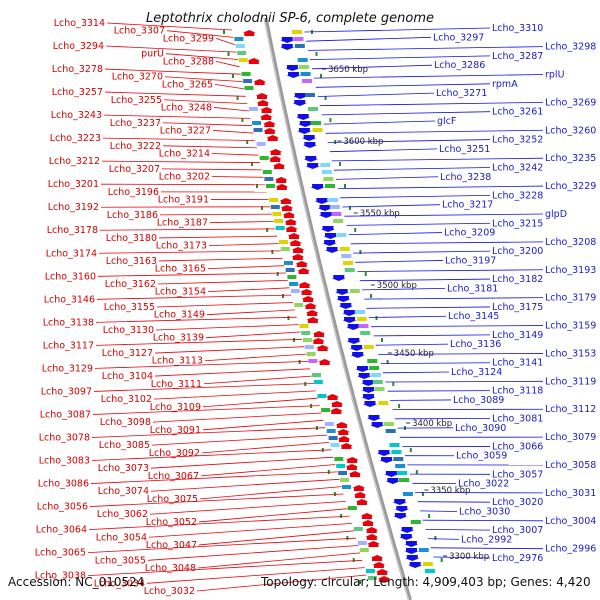  What do you see at coordinates (517, 419) in the screenshot?
I see `right-gene-label: Lcho_3081` at bounding box center [517, 419].